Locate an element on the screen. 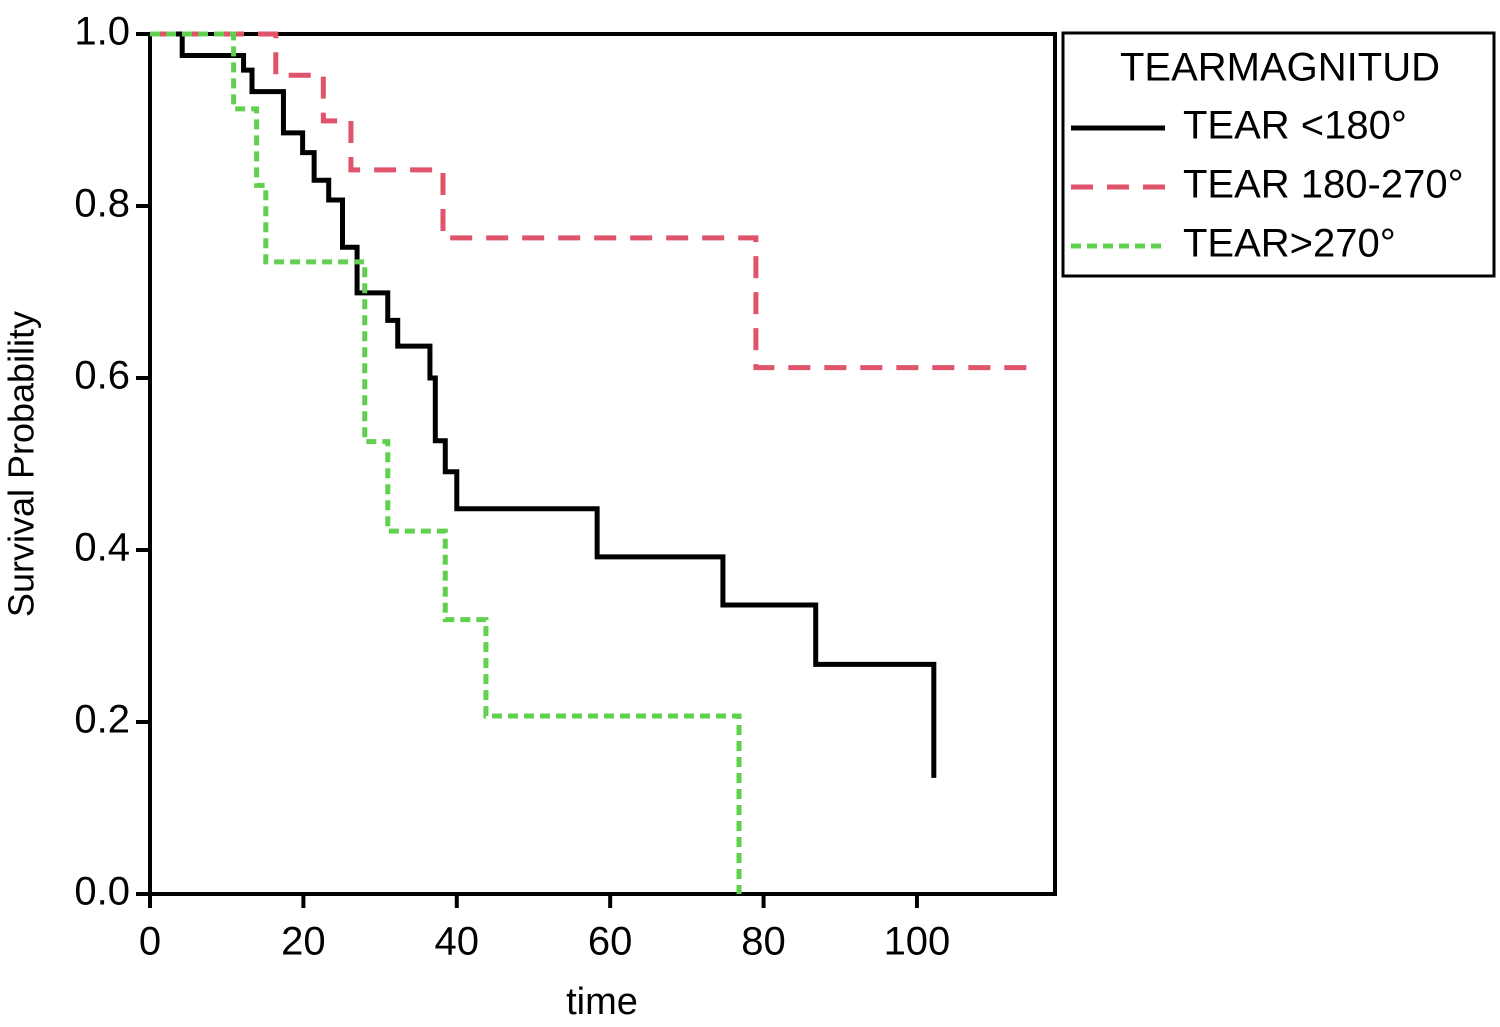  x-axis-label: time is located at coordinates (602, 1002).